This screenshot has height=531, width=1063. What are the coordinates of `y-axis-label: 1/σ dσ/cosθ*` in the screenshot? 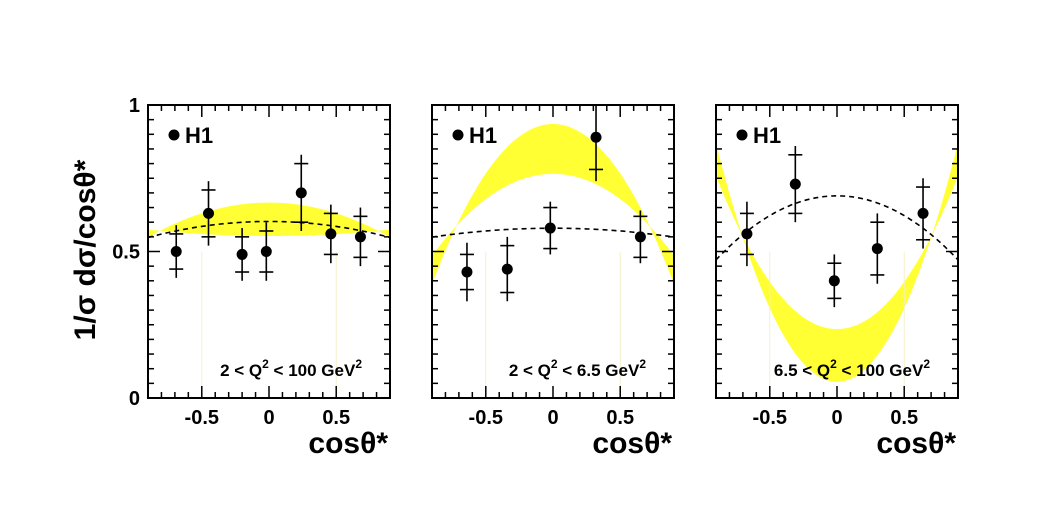 It's located at (85, 249).